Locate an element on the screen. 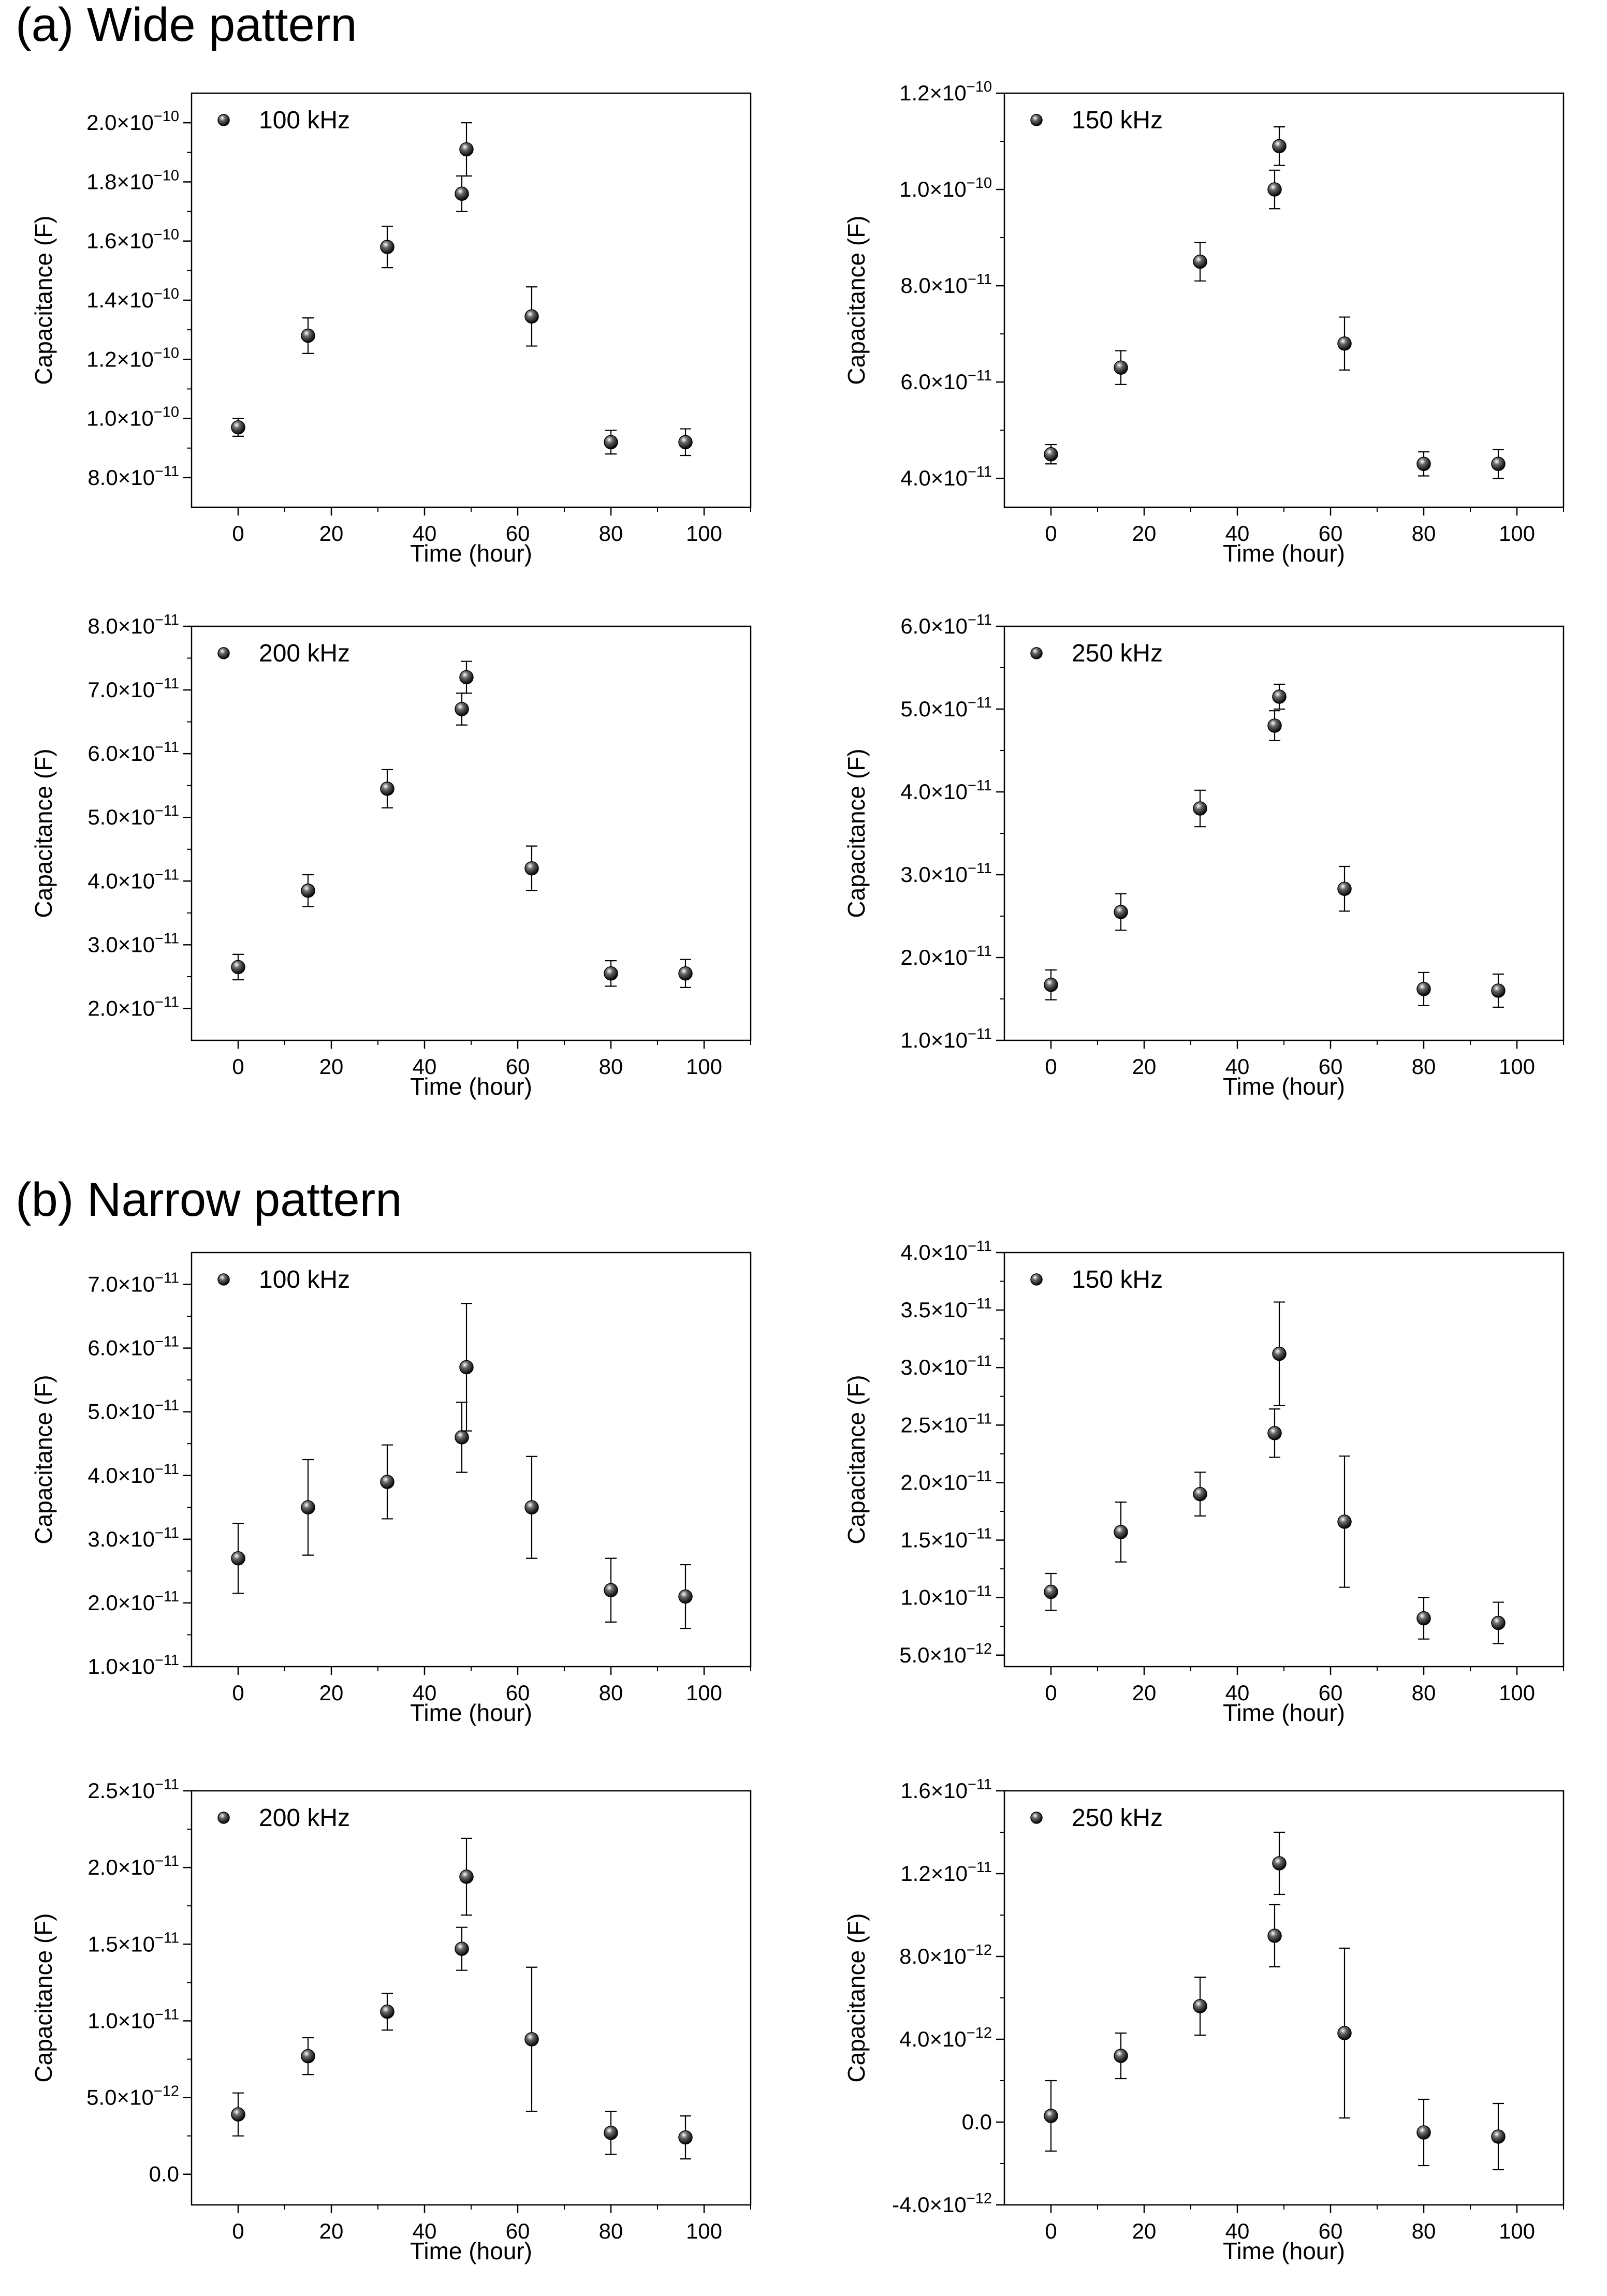 The width and height of the screenshot is (1607, 2296). y-tick-label: 5.0×10⁻¹² is located at coordinates (133, 2096).